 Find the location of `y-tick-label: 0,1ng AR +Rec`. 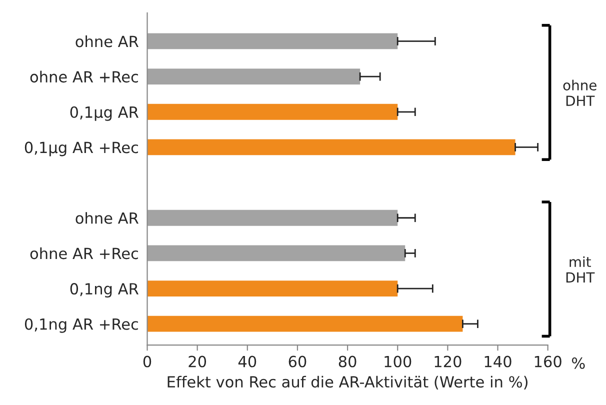

y-tick-label: 0,1ng AR +Rec is located at coordinates (81, 325).